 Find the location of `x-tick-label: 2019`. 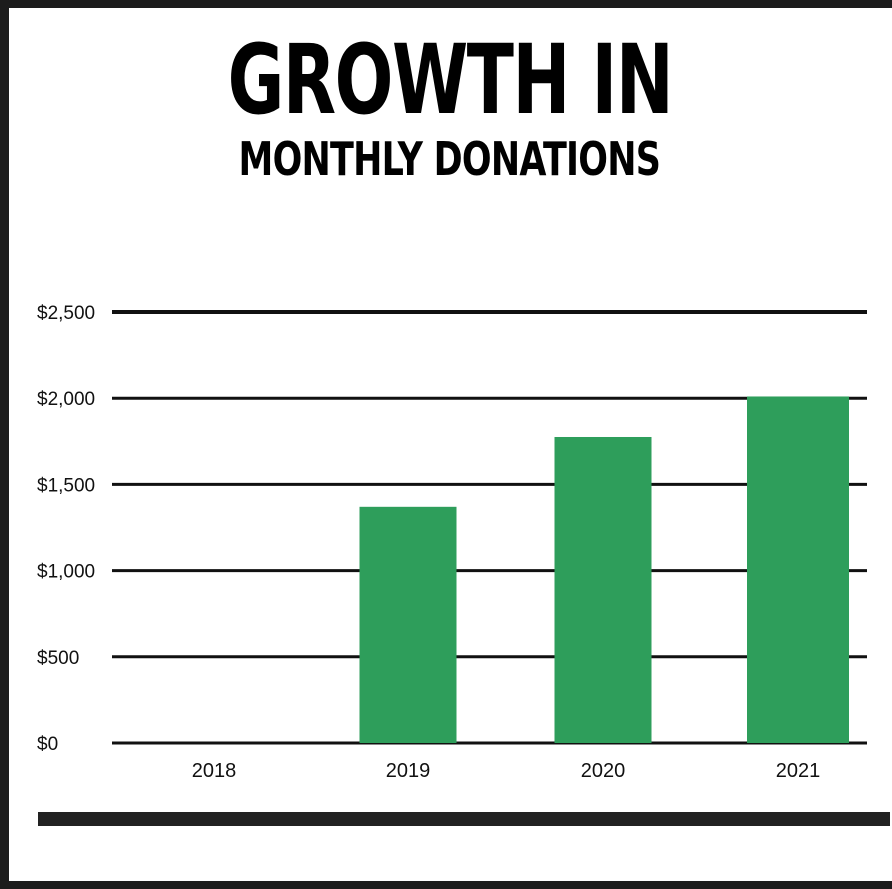

x-tick-label: 2019 is located at coordinates (408, 771).